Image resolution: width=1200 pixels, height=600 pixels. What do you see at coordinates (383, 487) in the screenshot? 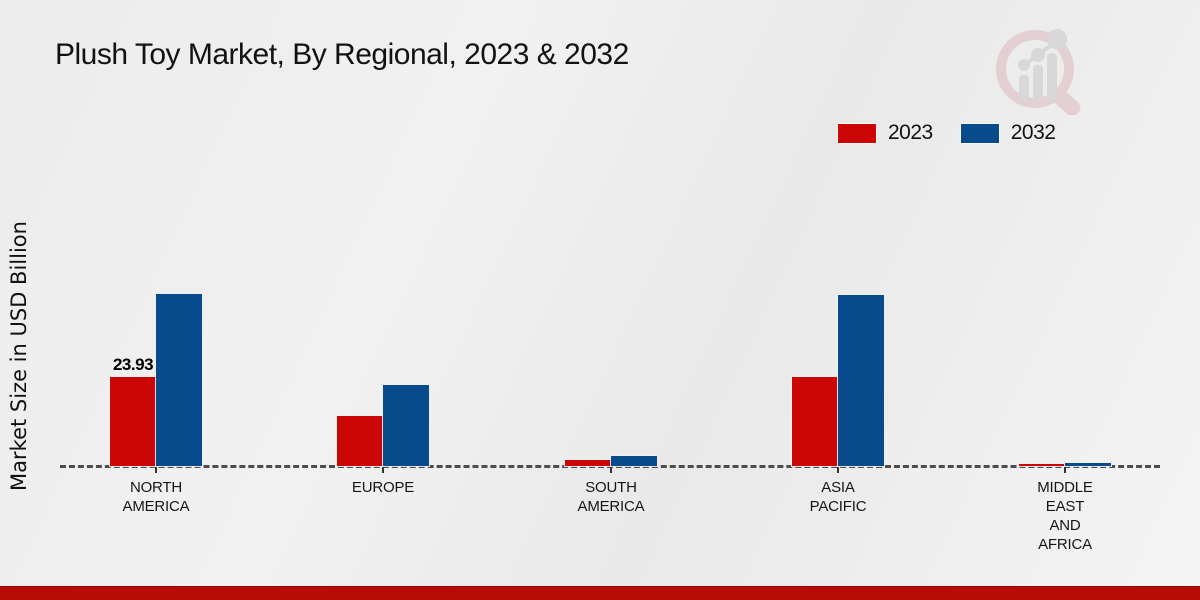
I see `category-label-europe: EUROPE` at bounding box center [383, 487].